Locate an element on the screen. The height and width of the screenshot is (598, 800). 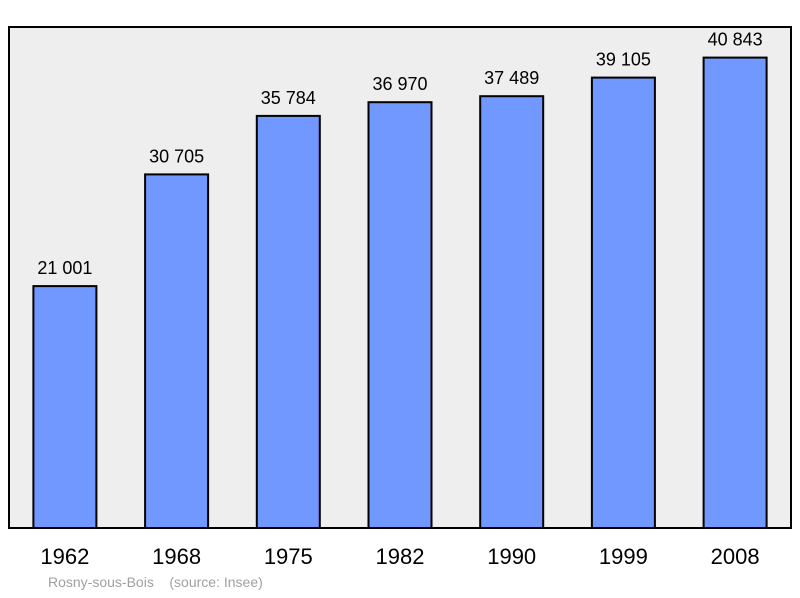
value-label-1962: 21 001 is located at coordinates (64, 268).